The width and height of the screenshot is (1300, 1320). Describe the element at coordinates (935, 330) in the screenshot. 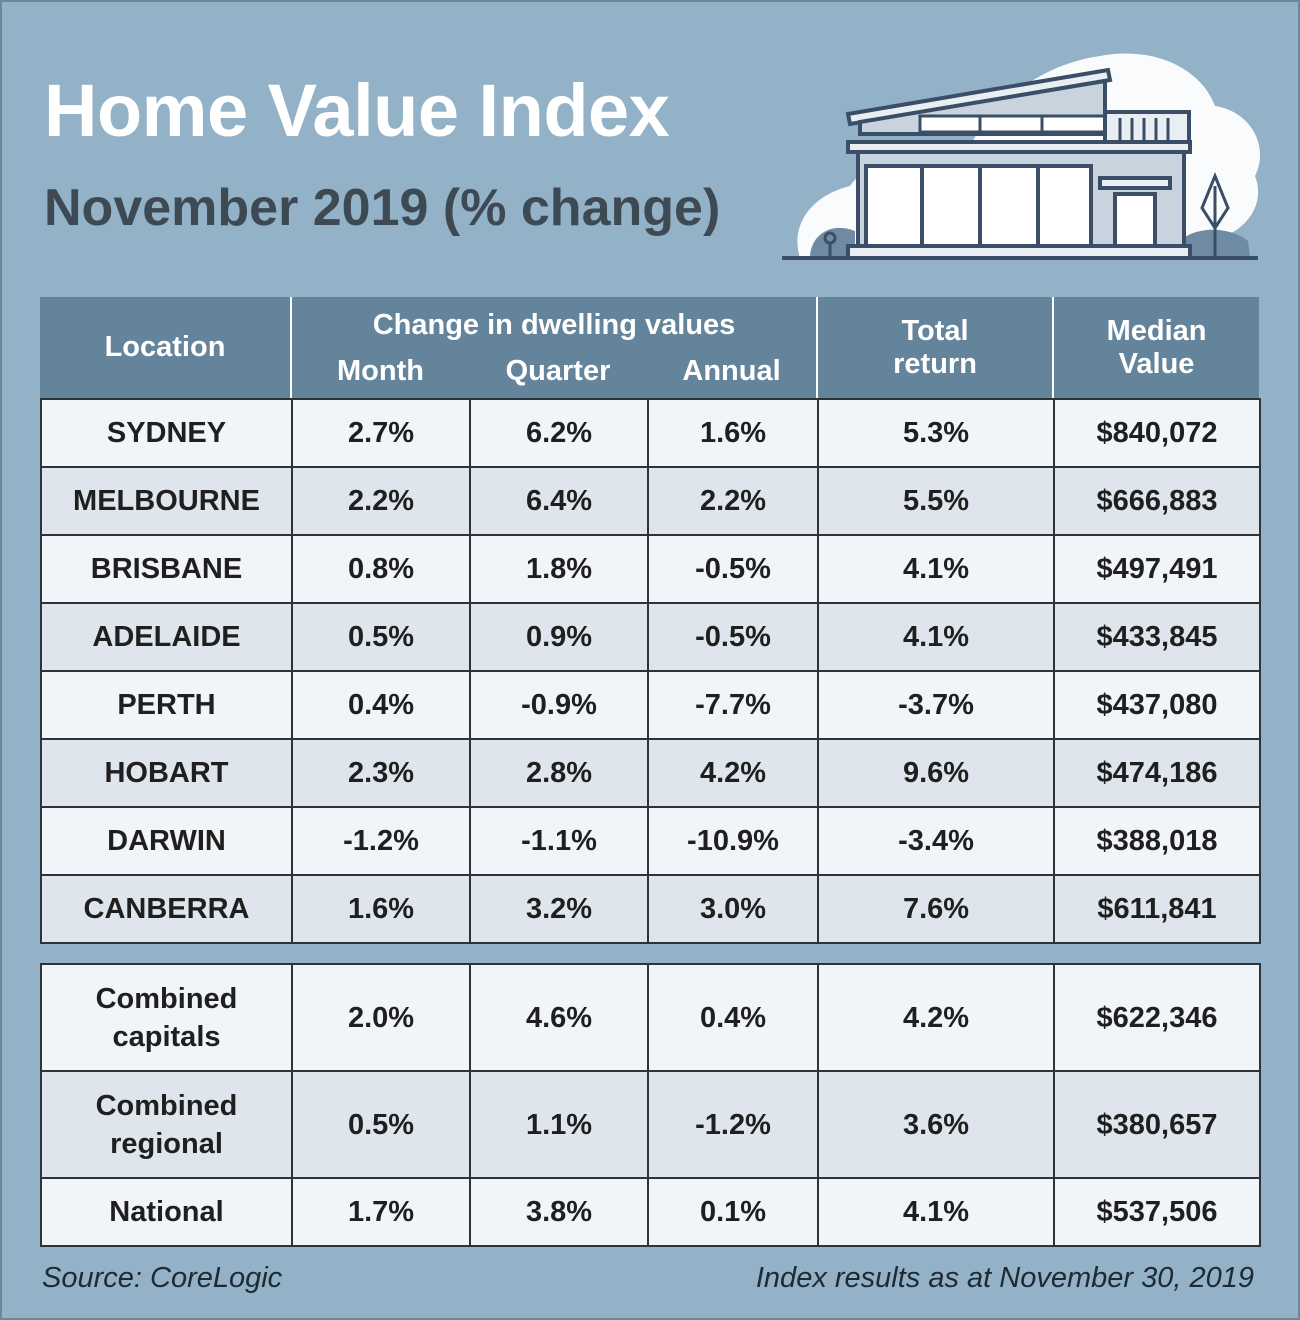

I see `header-total-return-line1: Total` at that location.